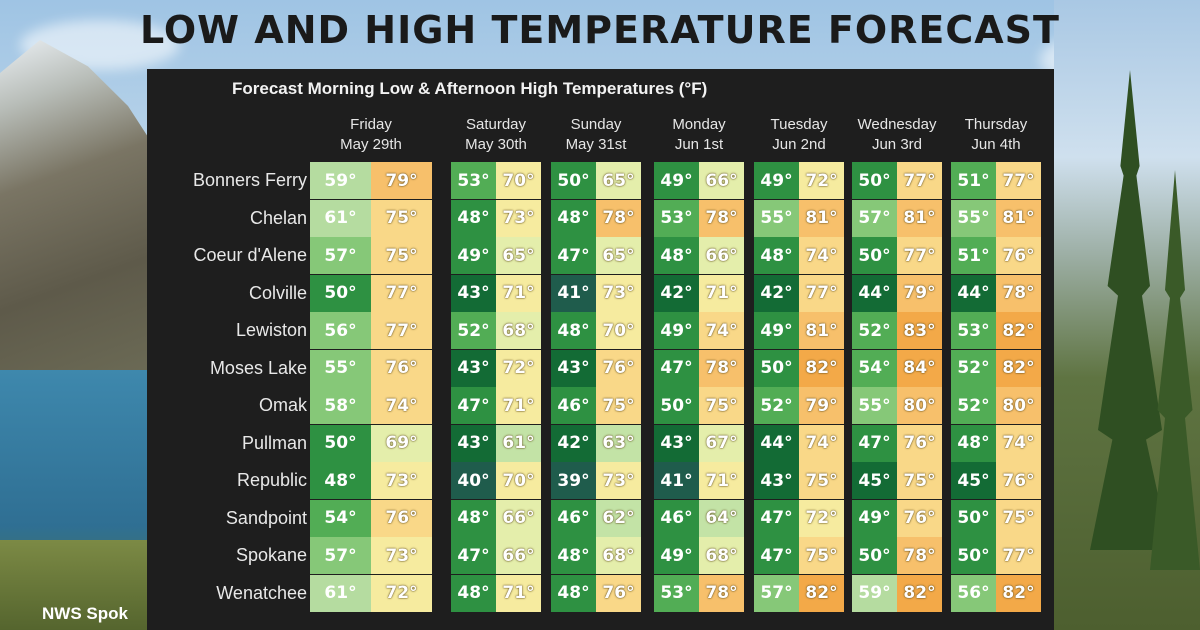 The image size is (1200, 630). Describe the element at coordinates (919, 405) in the screenshot. I see `high-temp-cell: 80°` at that location.